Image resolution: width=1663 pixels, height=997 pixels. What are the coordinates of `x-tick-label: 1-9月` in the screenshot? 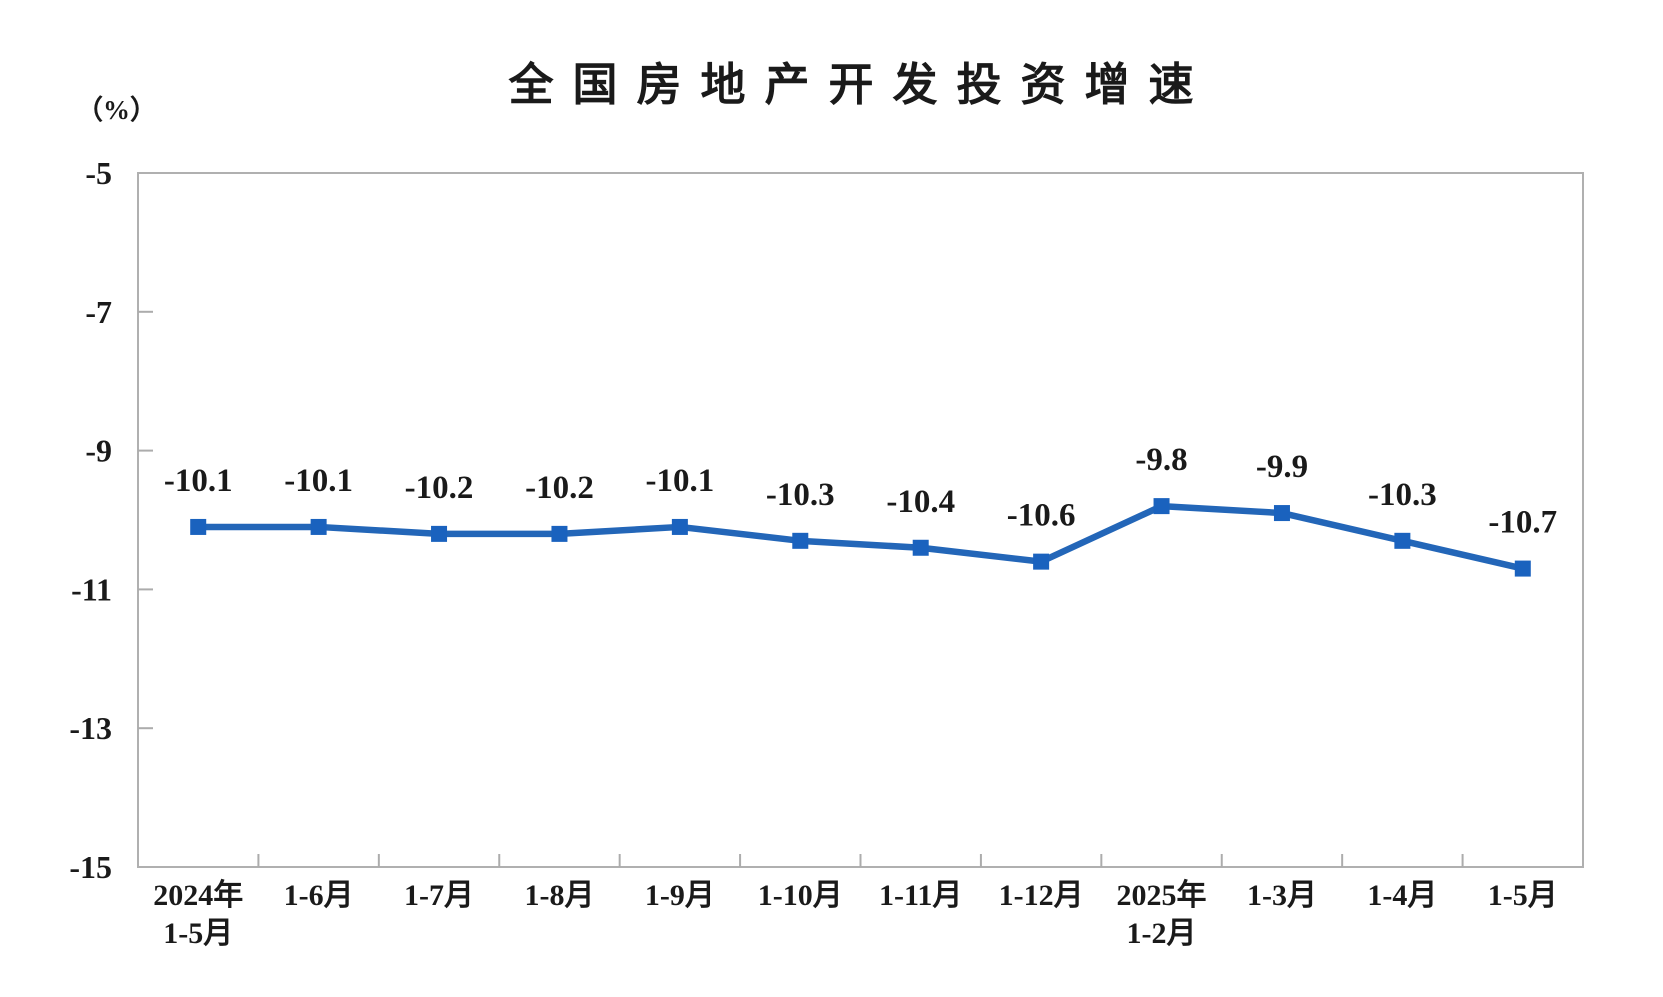 It's located at (680, 895).